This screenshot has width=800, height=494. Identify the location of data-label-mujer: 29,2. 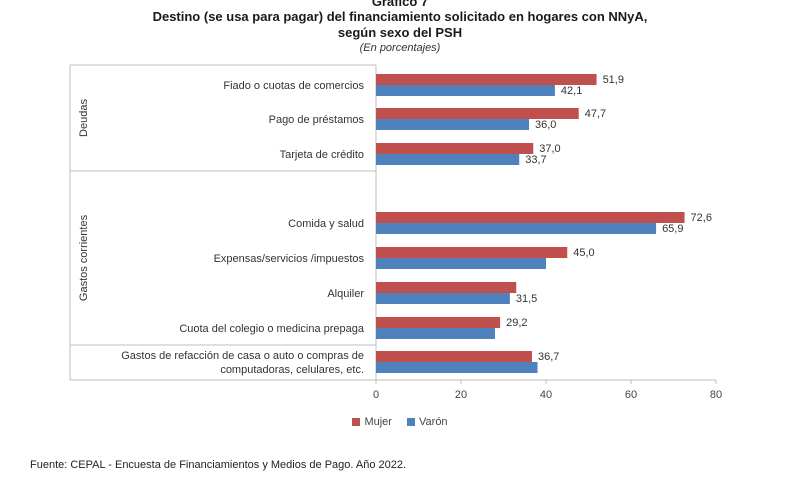
(516, 323).